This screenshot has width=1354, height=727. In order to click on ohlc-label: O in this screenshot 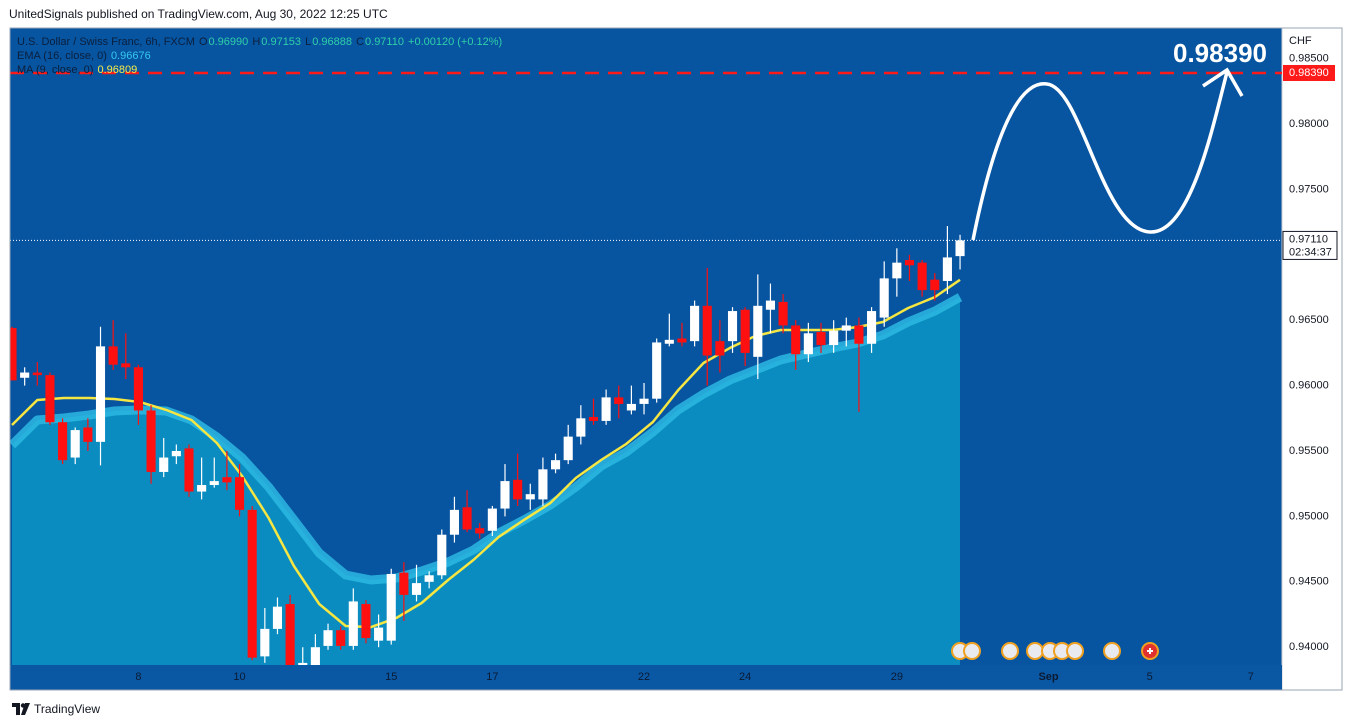, I will do `click(203, 42)`.